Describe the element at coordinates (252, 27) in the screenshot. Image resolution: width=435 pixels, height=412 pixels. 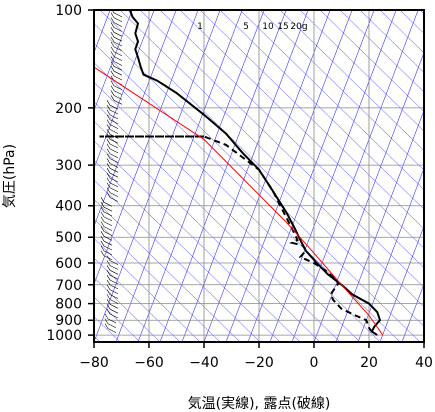
I see `mixing-ratio-labels: 1 5 10 15 20g` at that location.